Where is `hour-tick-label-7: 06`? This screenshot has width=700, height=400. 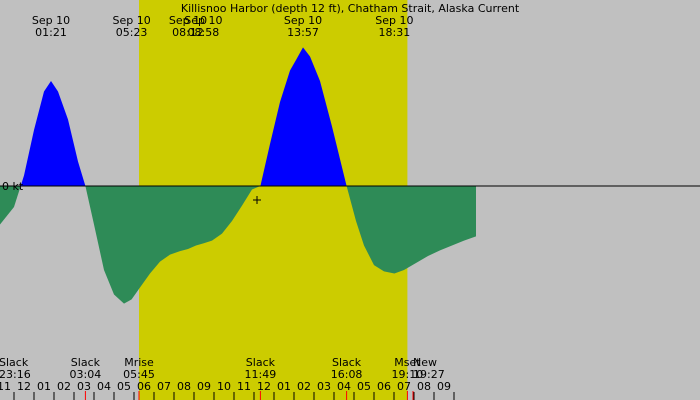 hour-tick-label-7: 06 is located at coordinates (144, 386).